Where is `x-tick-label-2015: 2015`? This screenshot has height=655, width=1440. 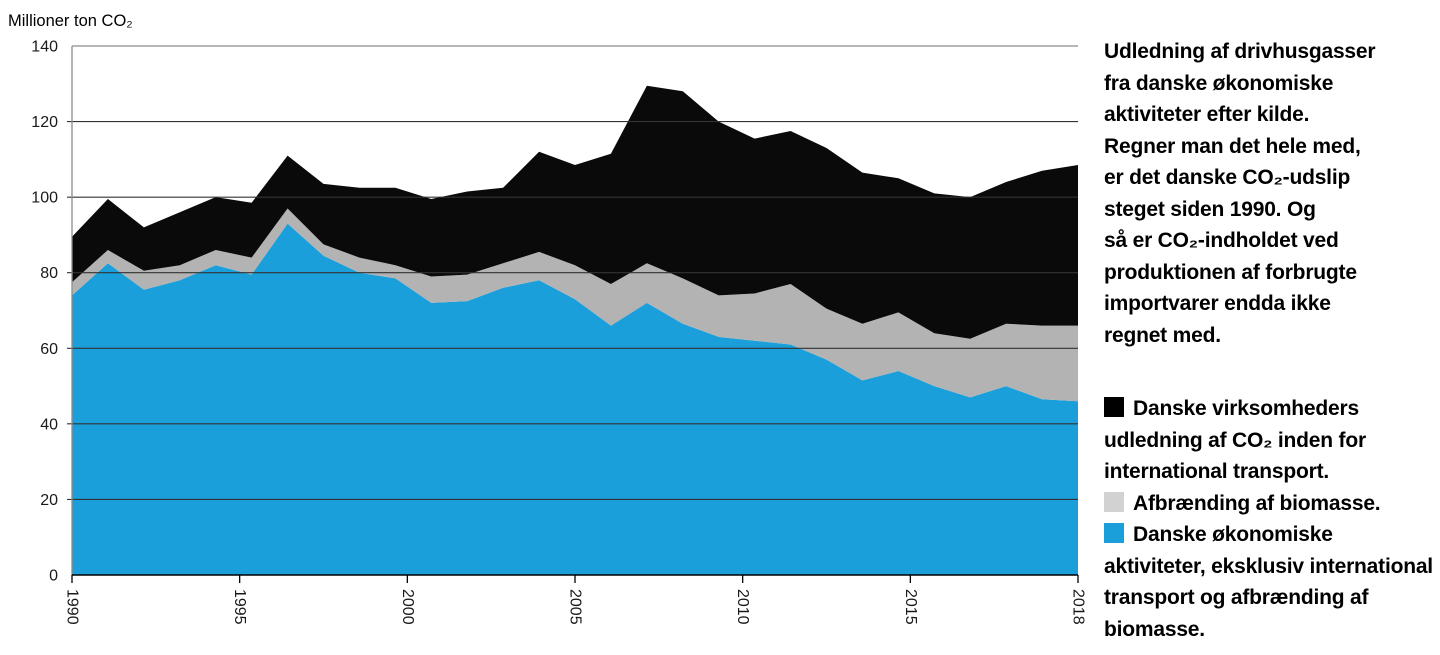
x-tick-label-2015: 2015 is located at coordinates (910, 607).